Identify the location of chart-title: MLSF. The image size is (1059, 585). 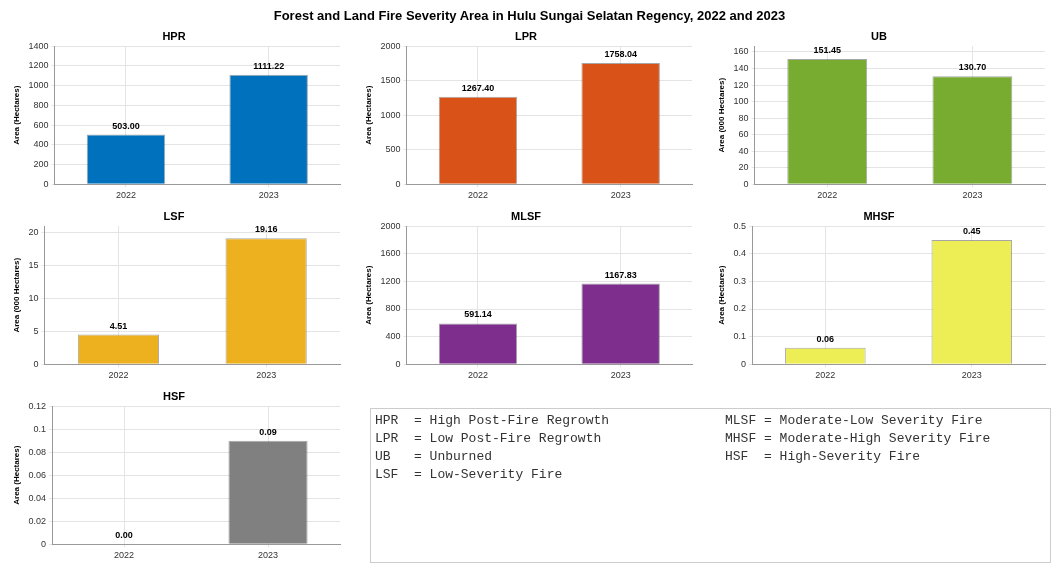
(526, 215).